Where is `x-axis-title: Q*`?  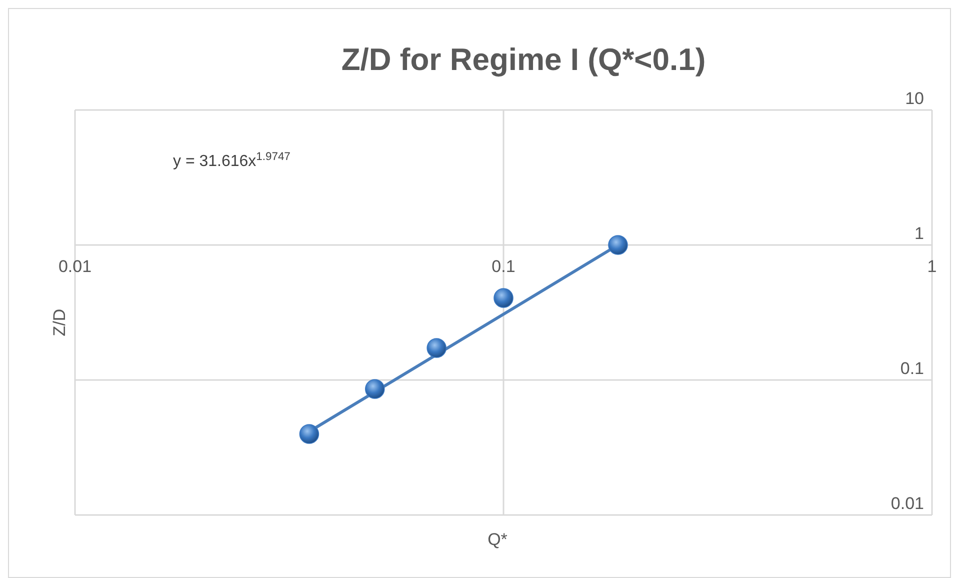
x-axis-title: Q* is located at coordinates (498, 539).